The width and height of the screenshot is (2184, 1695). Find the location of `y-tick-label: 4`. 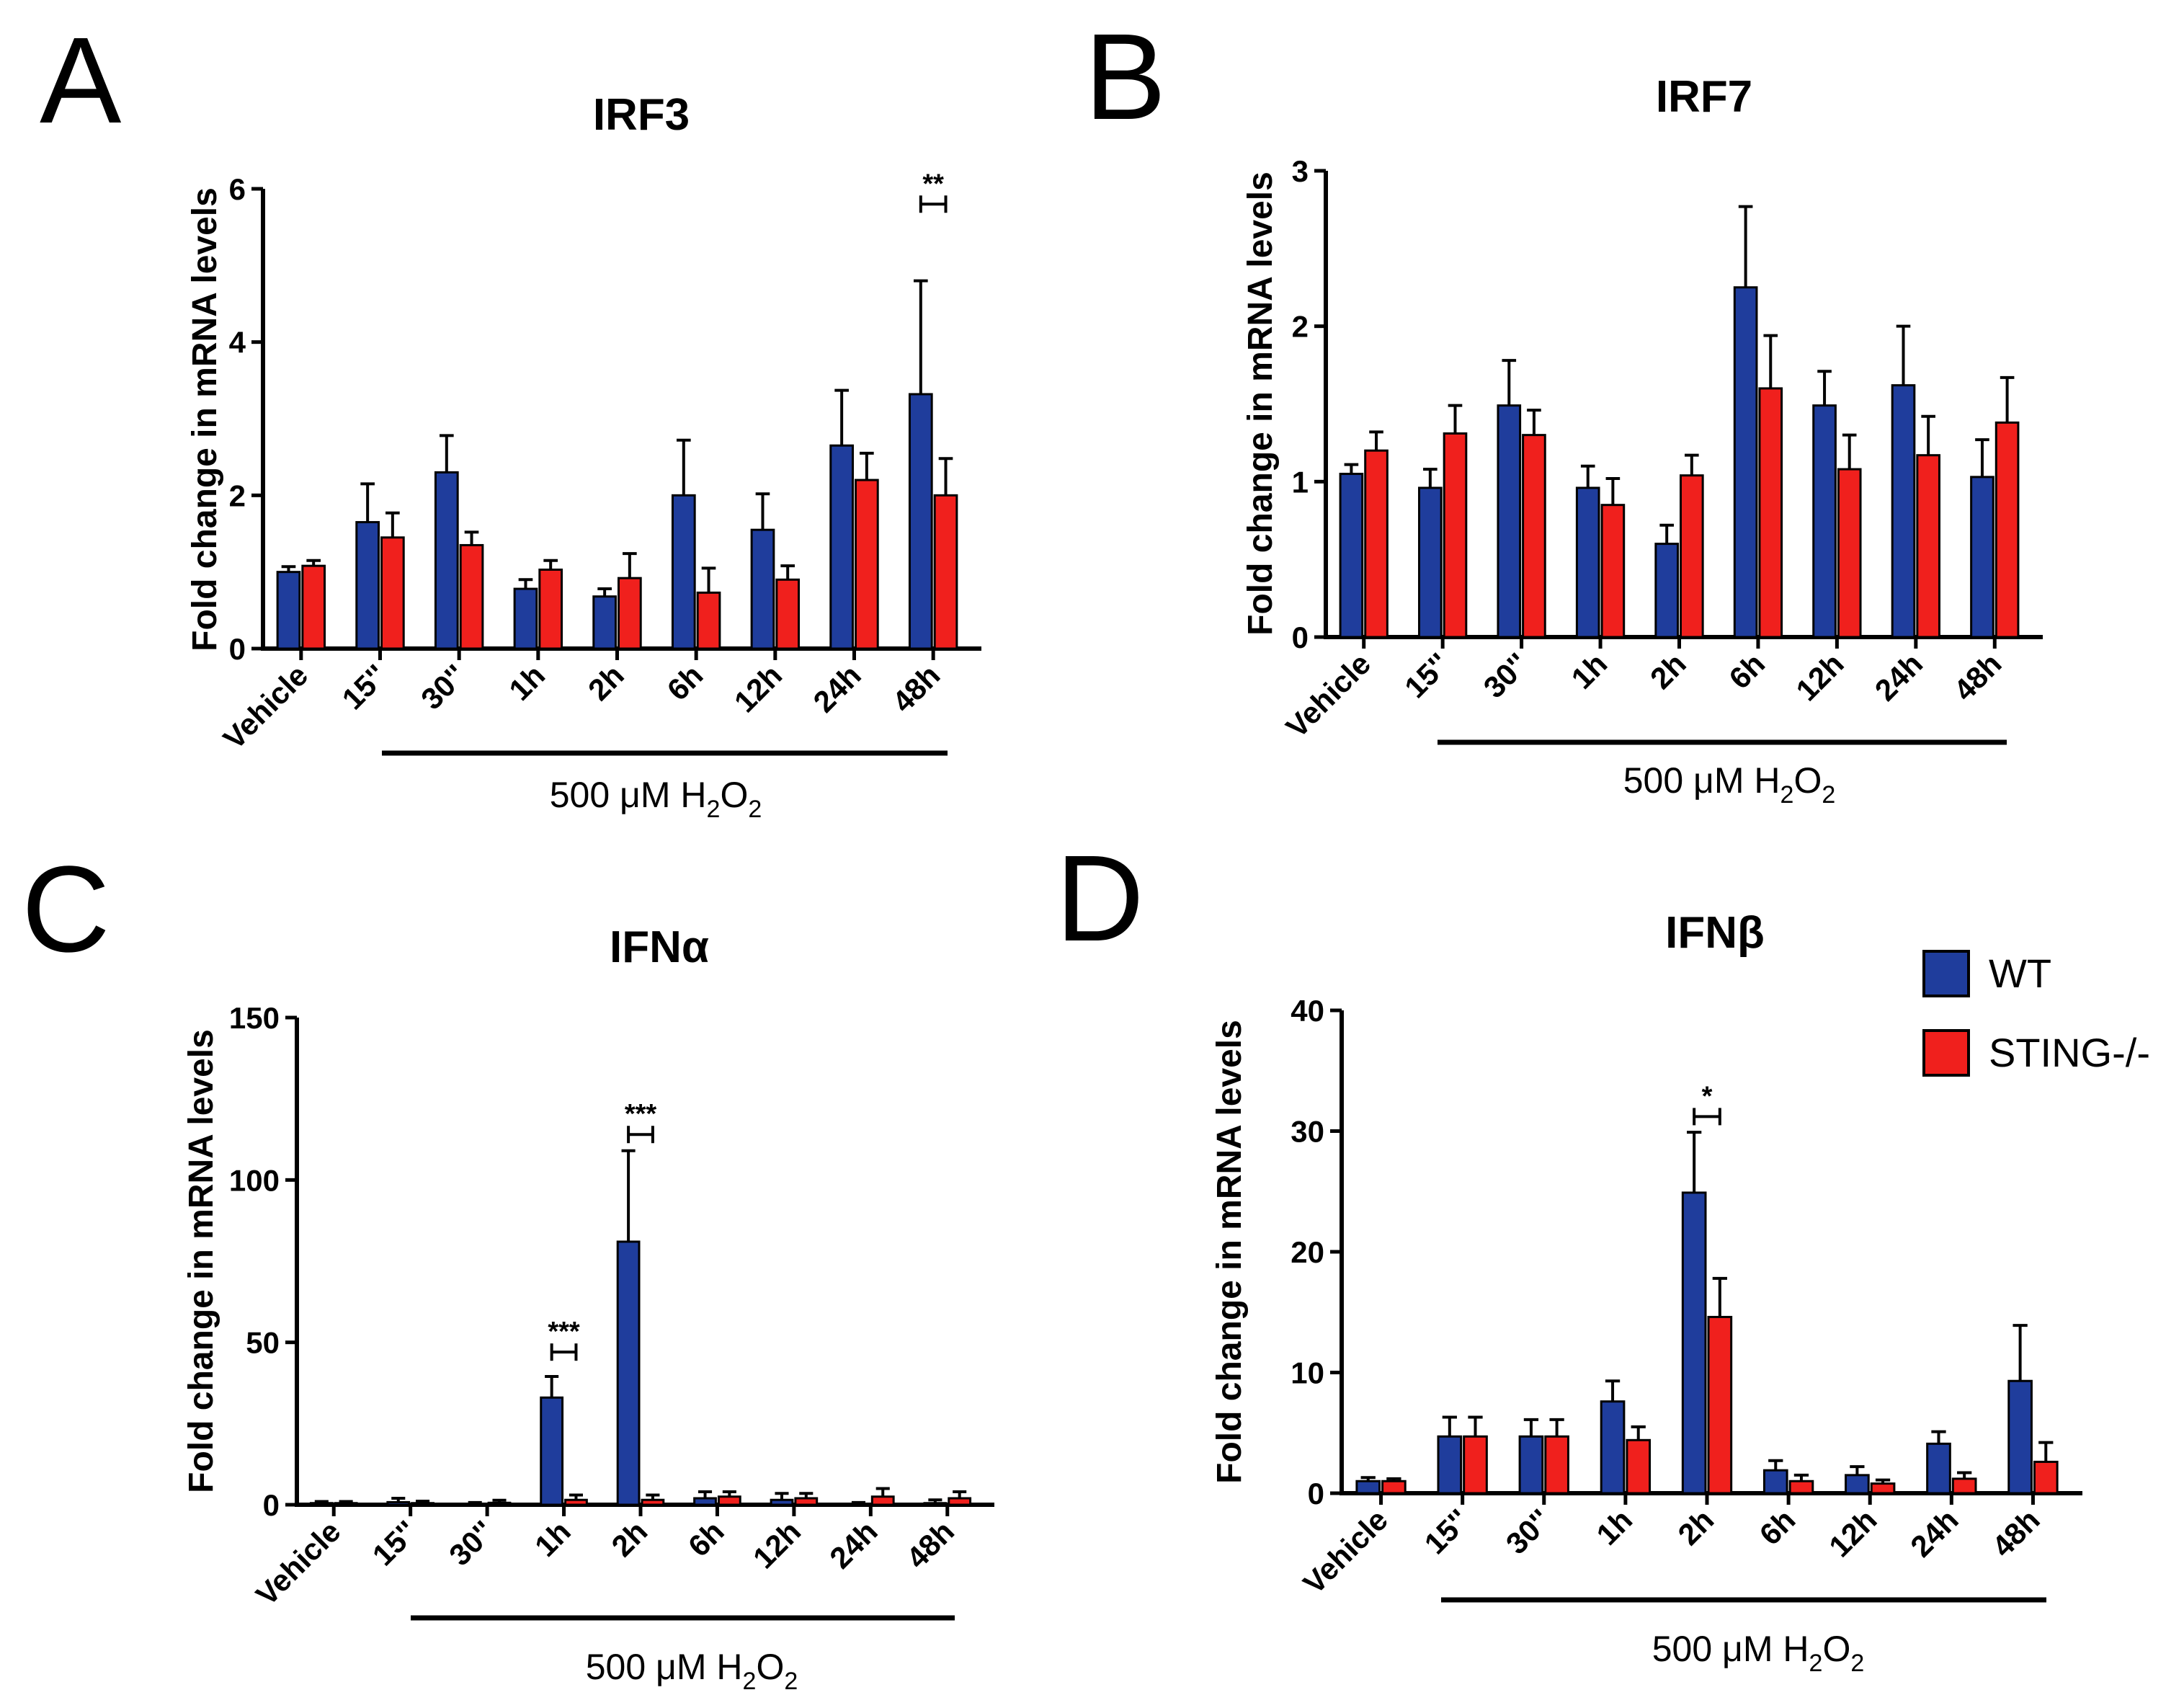

y-tick-label: 4 is located at coordinates (237, 343).